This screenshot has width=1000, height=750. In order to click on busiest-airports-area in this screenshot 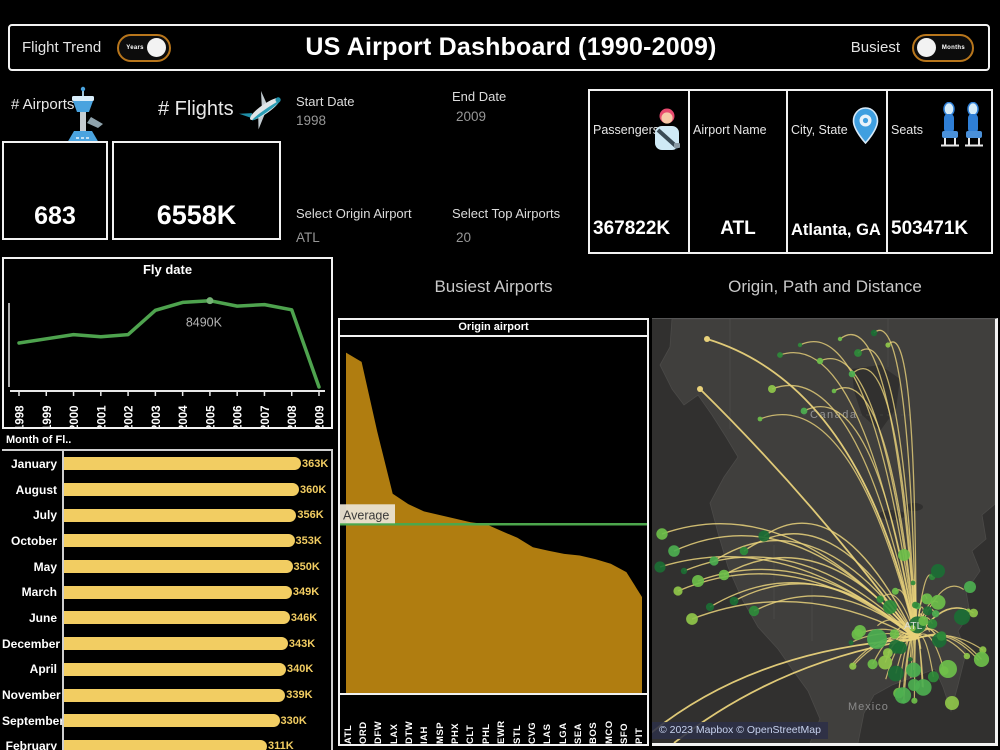, I will do `click(494, 522)`.